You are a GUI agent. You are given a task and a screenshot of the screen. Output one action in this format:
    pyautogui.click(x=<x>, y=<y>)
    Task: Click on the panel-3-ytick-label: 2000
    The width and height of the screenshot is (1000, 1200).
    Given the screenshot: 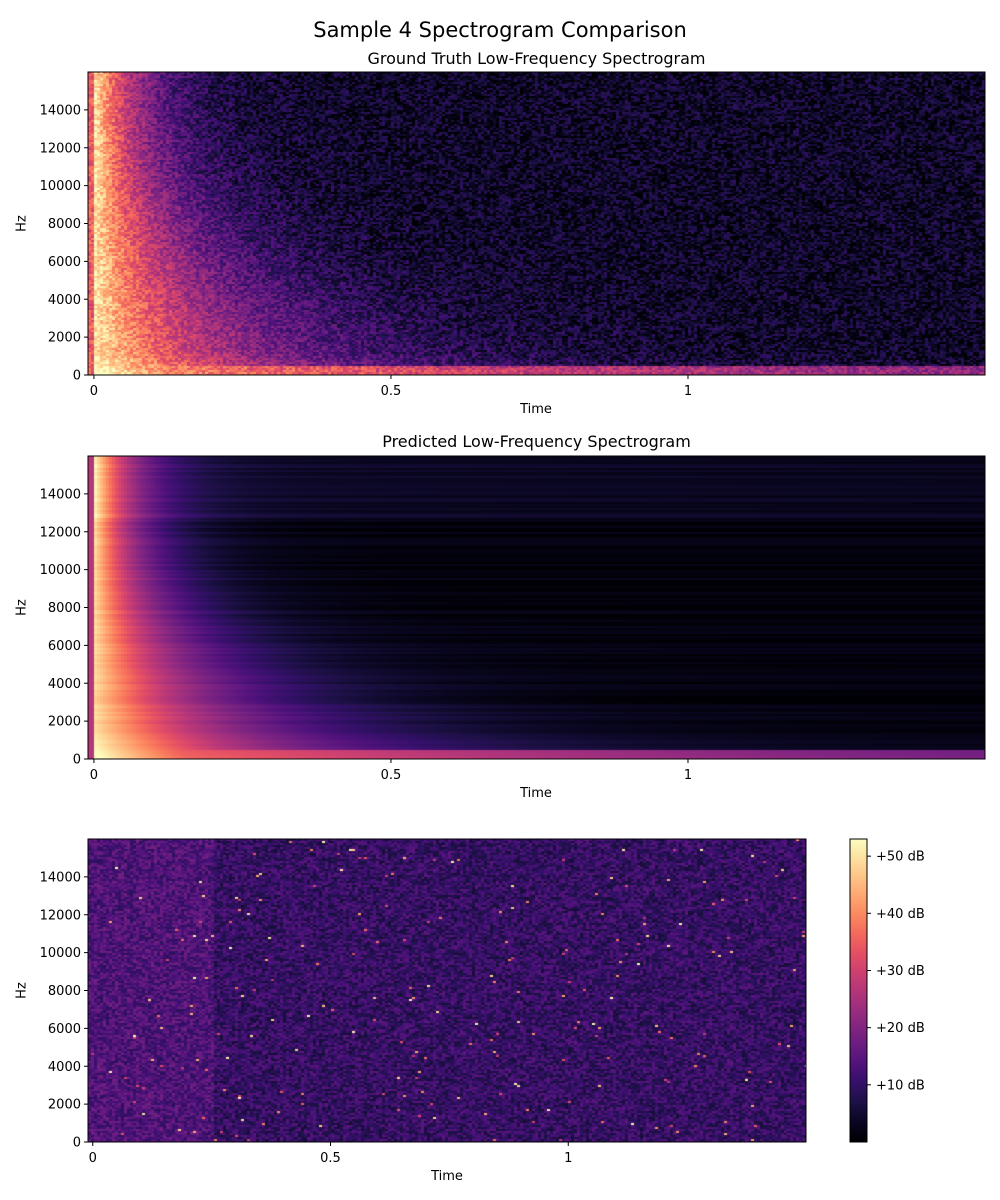 What is the action you would take?
    pyautogui.click(x=64, y=1105)
    